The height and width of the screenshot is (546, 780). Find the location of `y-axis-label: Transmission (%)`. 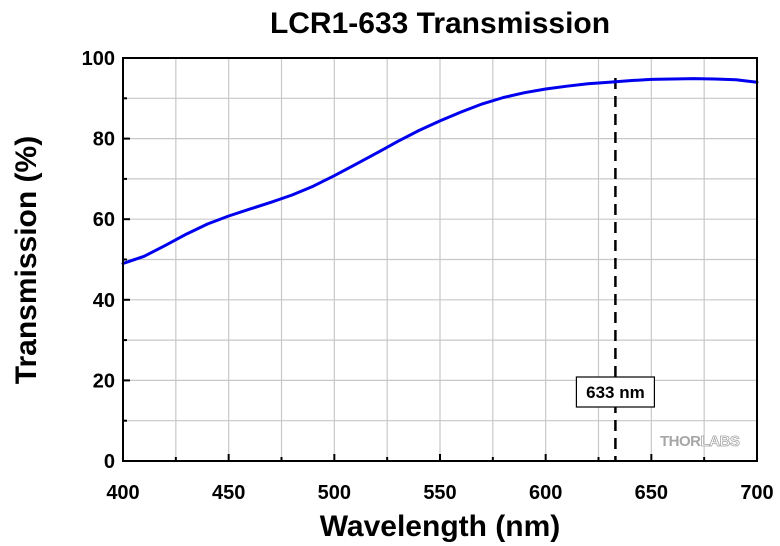

y-axis-label: Transmission (%) is located at coordinates (26, 260).